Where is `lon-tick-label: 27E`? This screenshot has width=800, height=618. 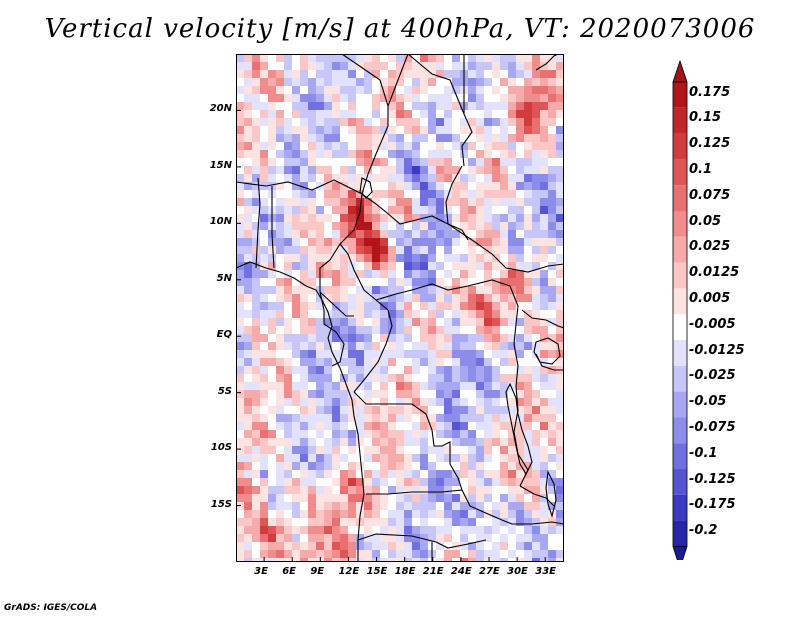
lon-tick-label: 27E is located at coordinates (489, 571).